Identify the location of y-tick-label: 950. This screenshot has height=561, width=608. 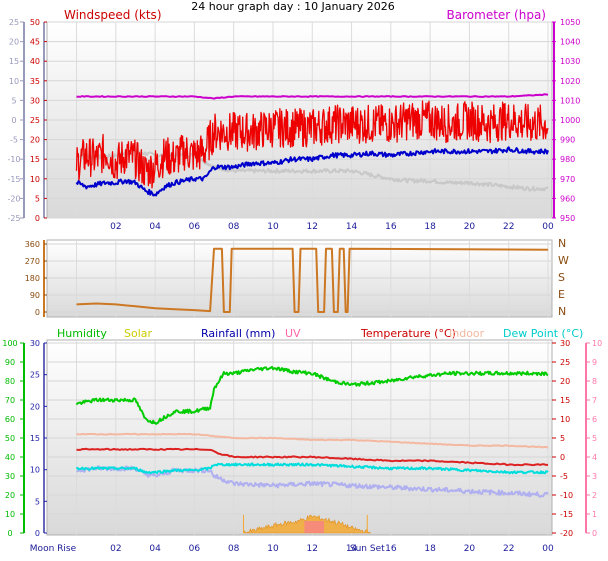
(567, 218).